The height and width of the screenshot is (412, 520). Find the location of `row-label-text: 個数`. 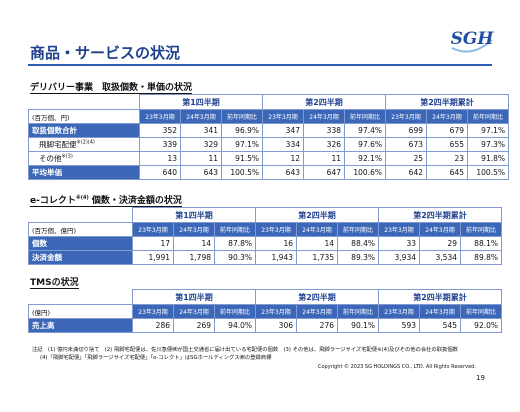

row-label-text: 個数 is located at coordinates (39, 243).